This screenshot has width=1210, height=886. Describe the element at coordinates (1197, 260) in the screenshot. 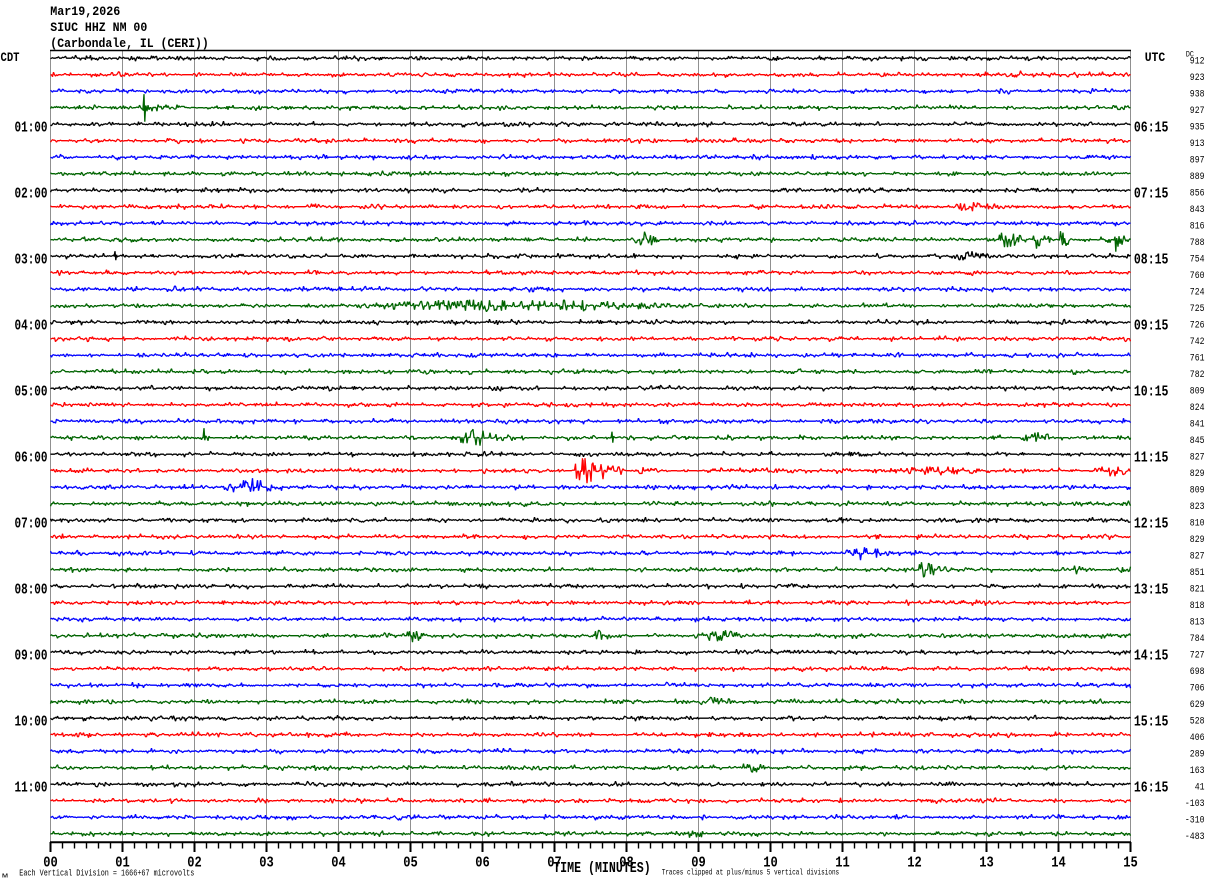

I see `svg-text: 754` at that location.